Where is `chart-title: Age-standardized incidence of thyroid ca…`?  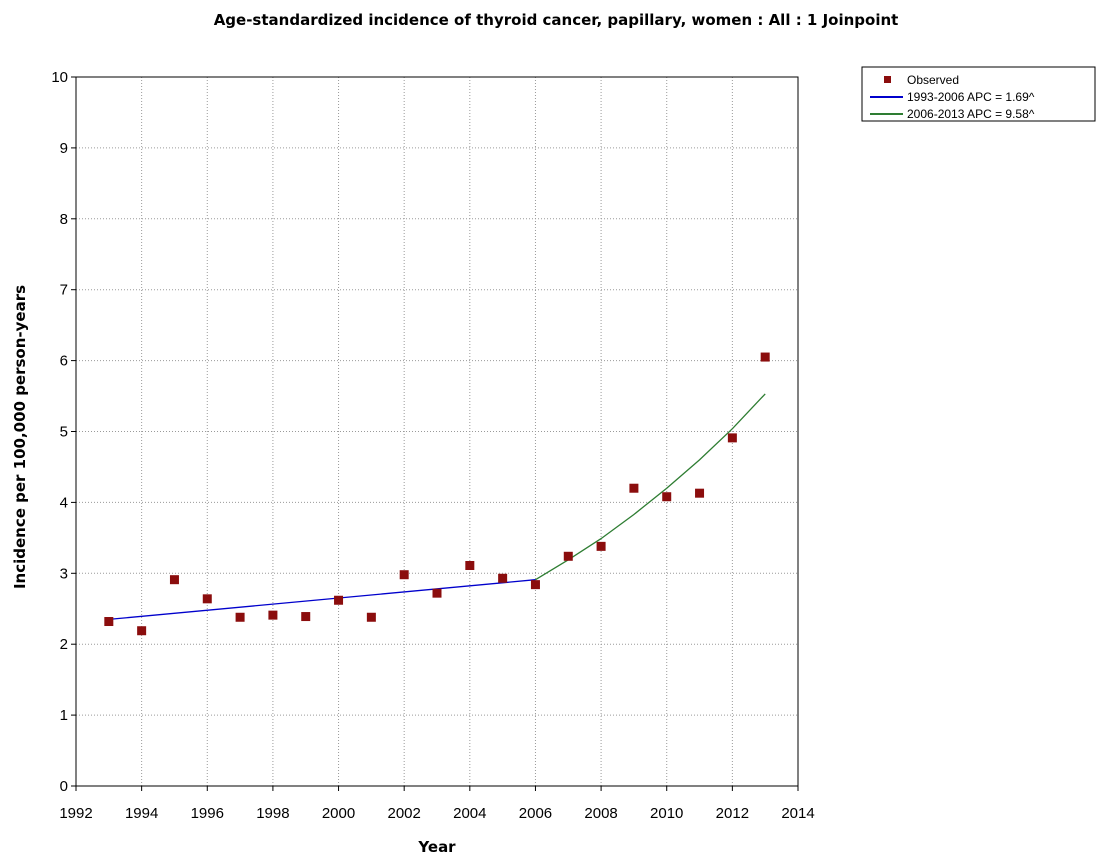 chart-title: Age-standardized incidence of thyroid ca… is located at coordinates (556, 20).